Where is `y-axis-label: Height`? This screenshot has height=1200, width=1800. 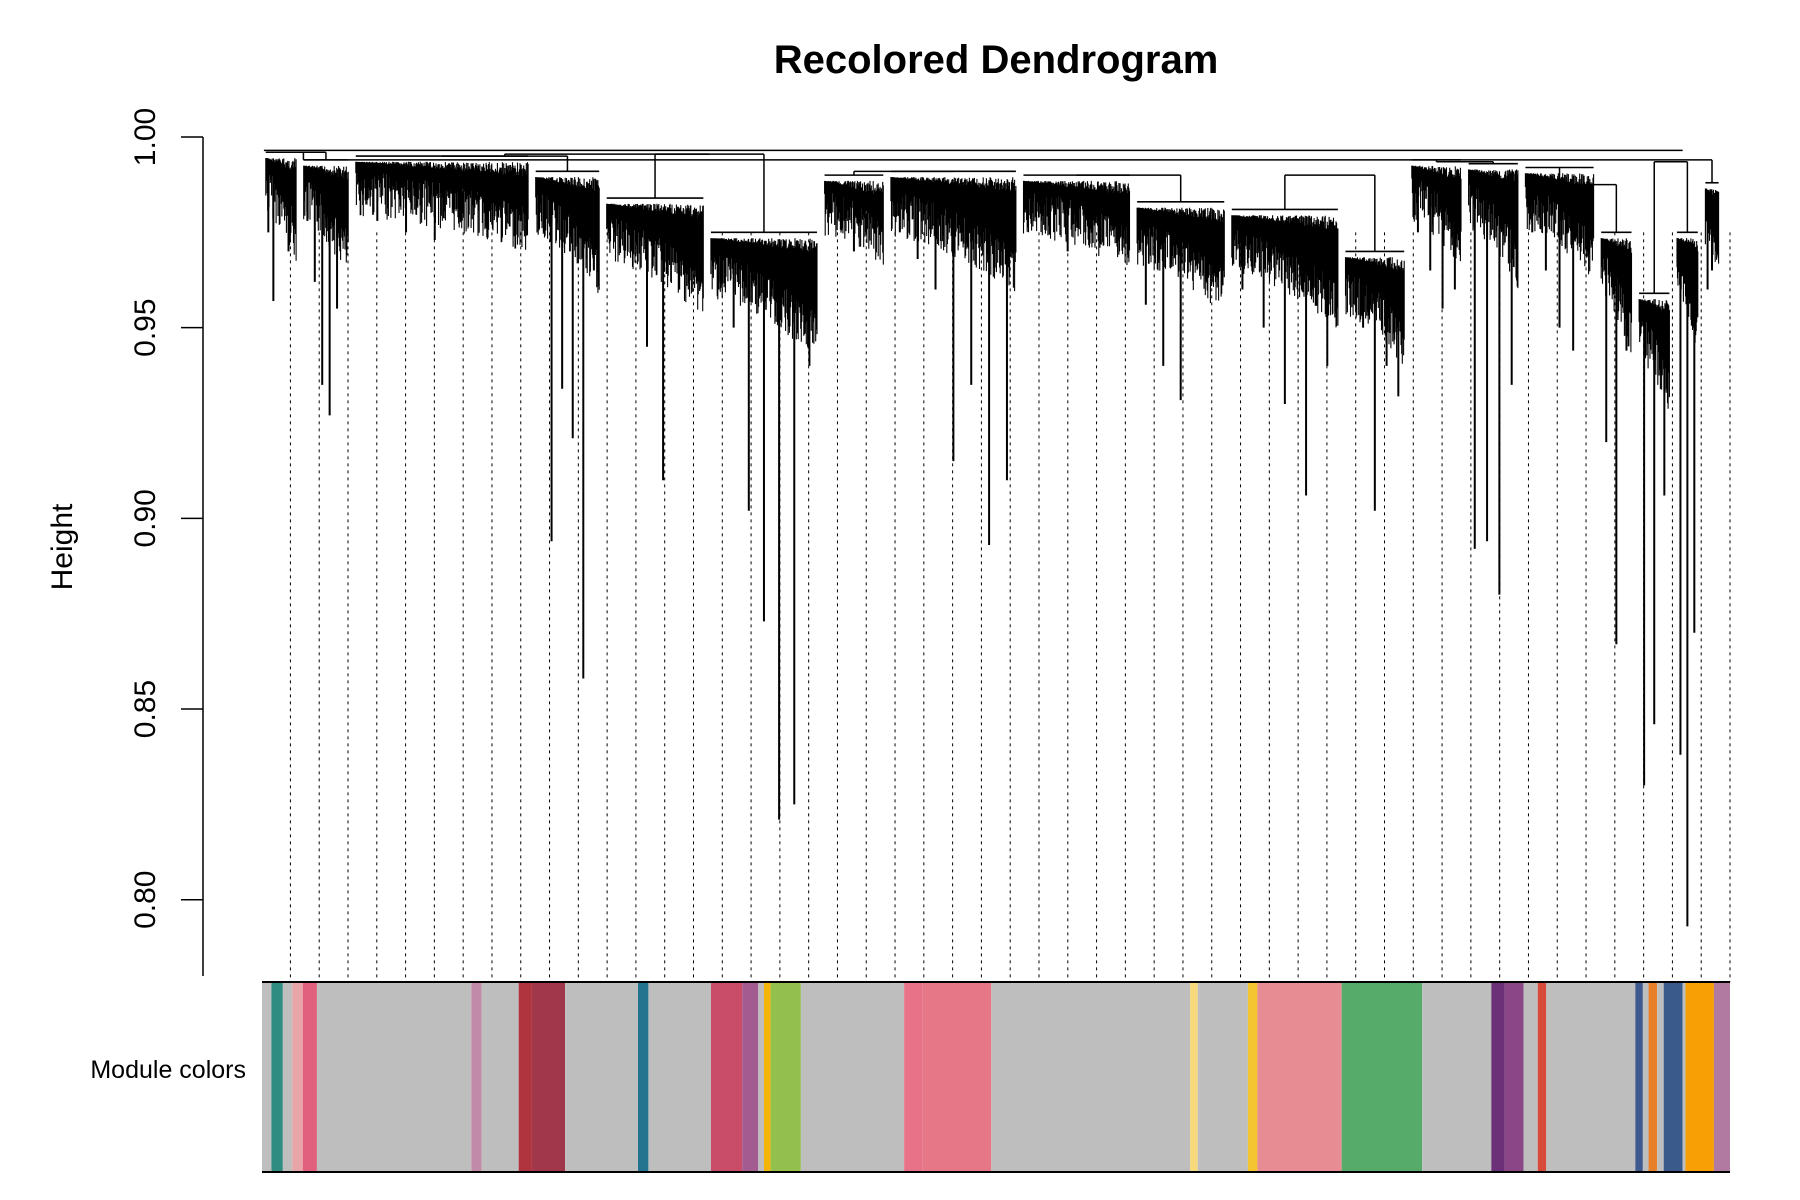 y-axis-label: Height is located at coordinates (62, 546).